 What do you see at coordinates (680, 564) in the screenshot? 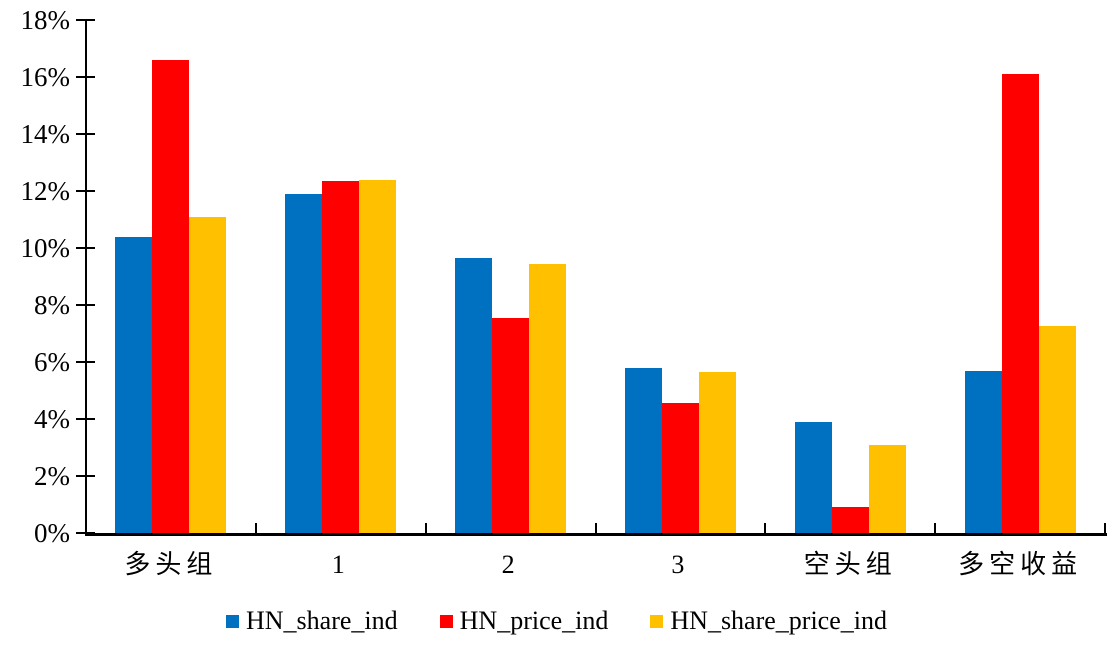
I see `x-axis-category-label: 3` at bounding box center [680, 564].